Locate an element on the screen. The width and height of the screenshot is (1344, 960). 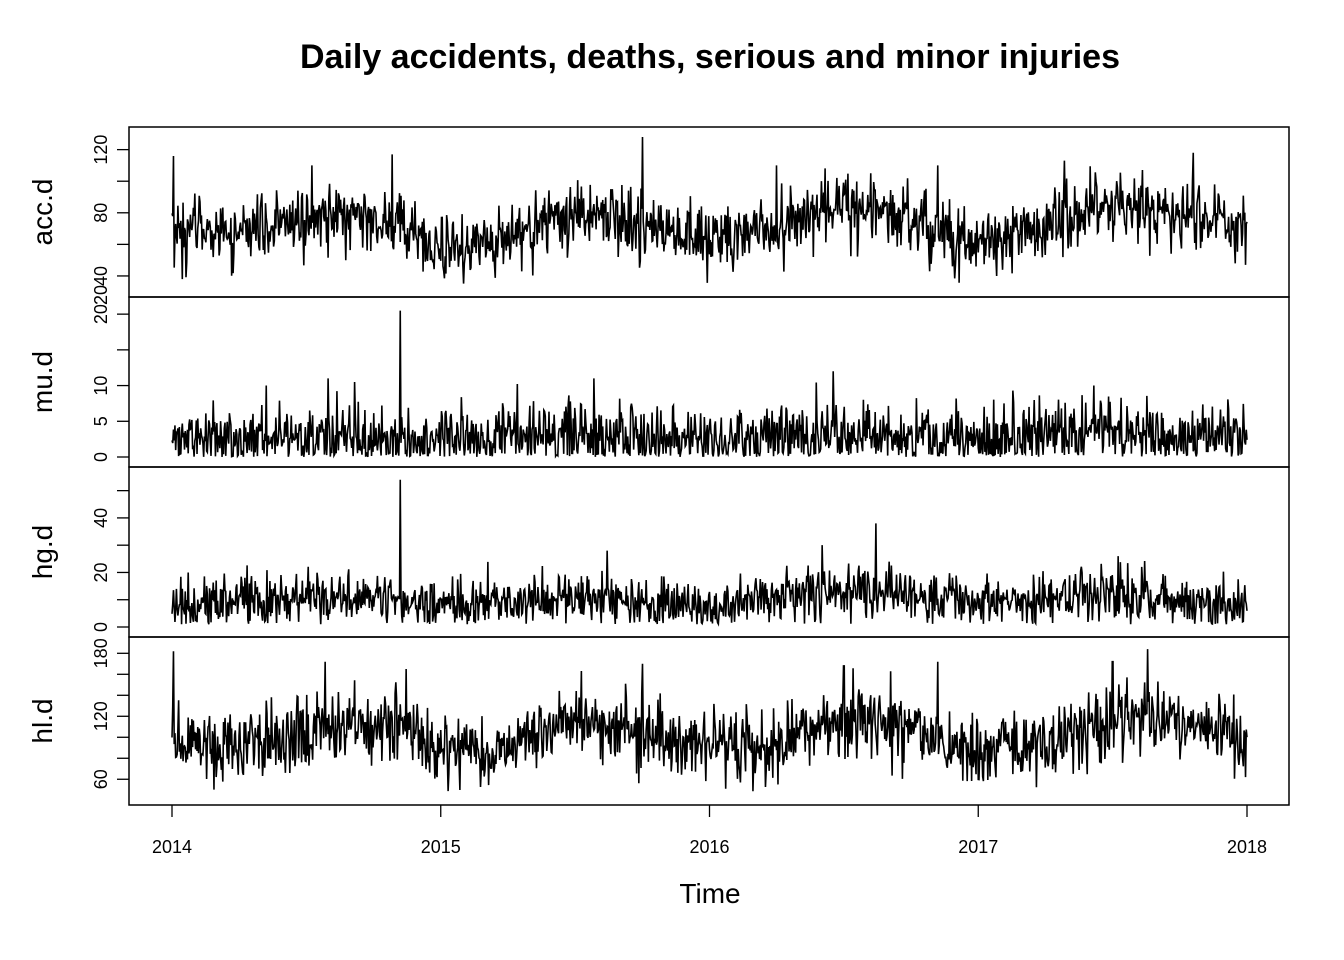
y-tick-label: 180 is located at coordinates (101, 653).